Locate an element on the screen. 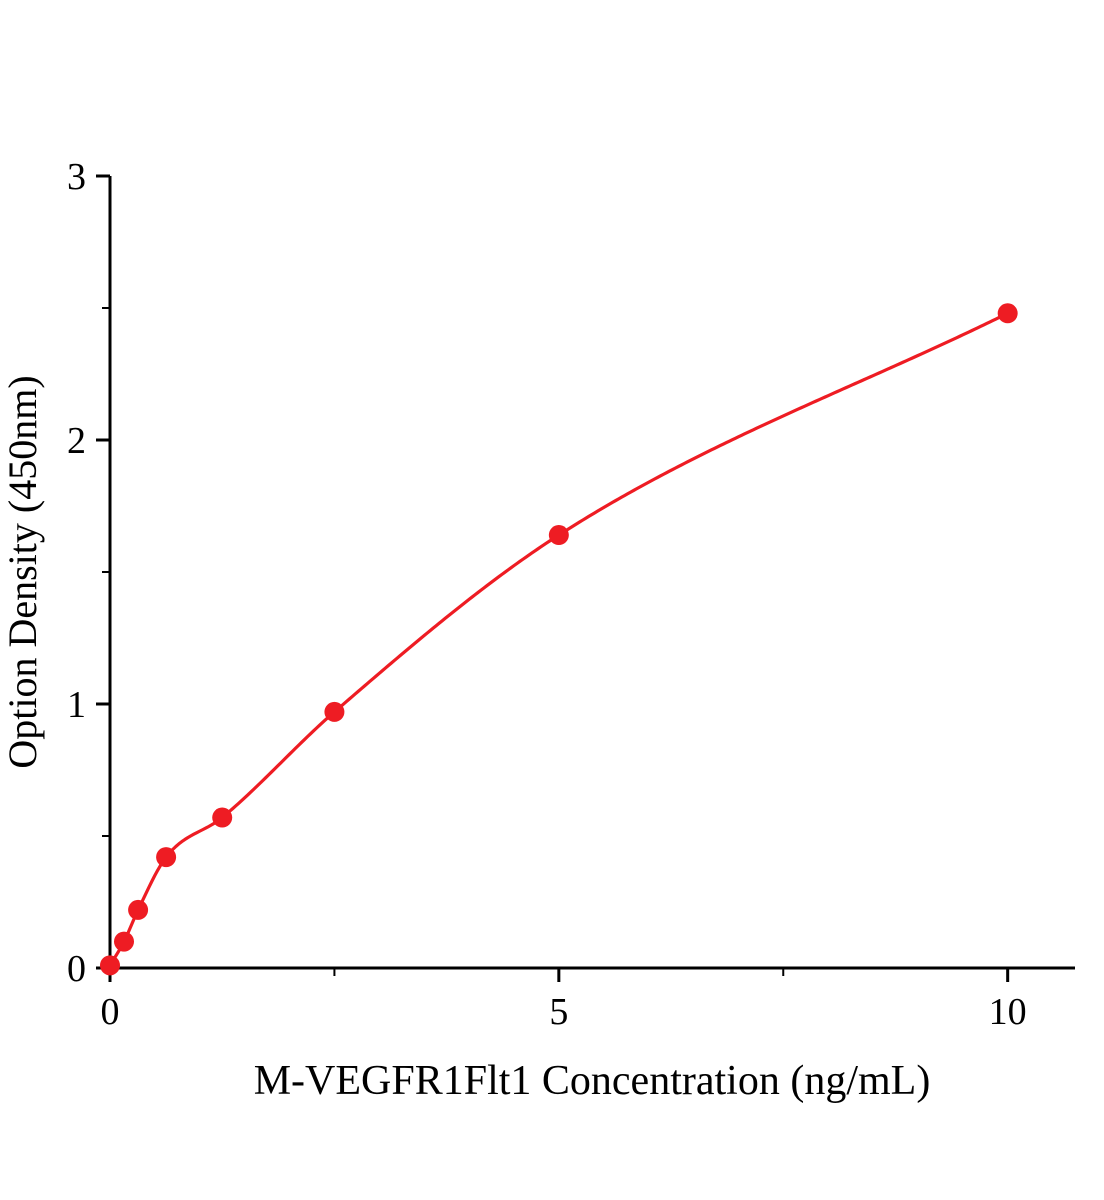 Image resolution: width=1104 pixels, height=1200 pixels. y-tick-label: 1 is located at coordinates (76, 705).